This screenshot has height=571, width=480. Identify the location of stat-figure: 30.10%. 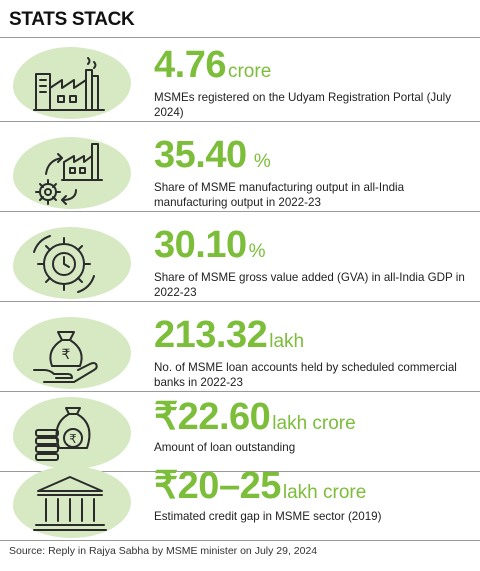
(210, 245).